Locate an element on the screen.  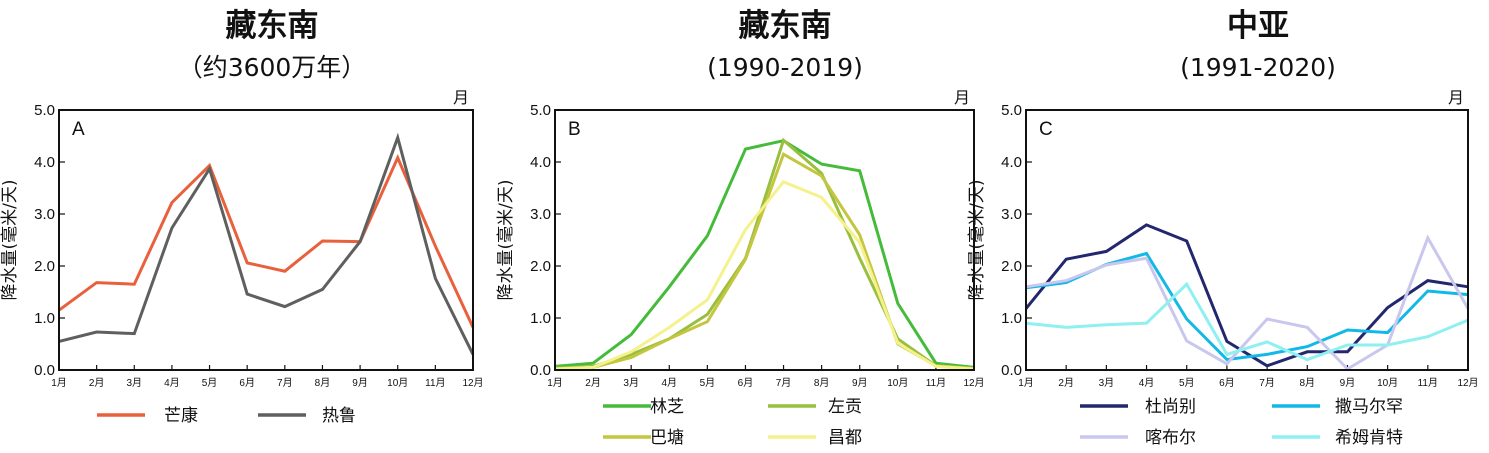
legend-label: 撒马尔罕 is located at coordinates (1369, 407).